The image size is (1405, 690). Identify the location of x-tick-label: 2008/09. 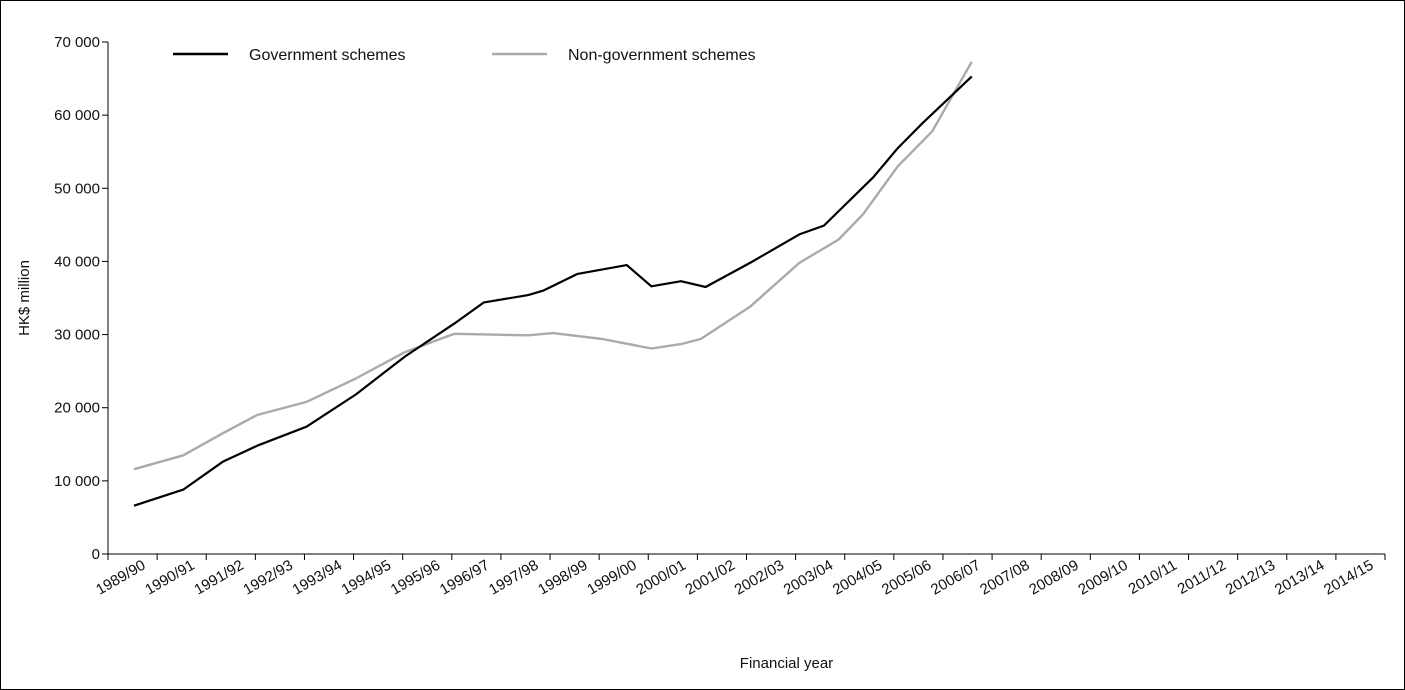
(1053, 578).